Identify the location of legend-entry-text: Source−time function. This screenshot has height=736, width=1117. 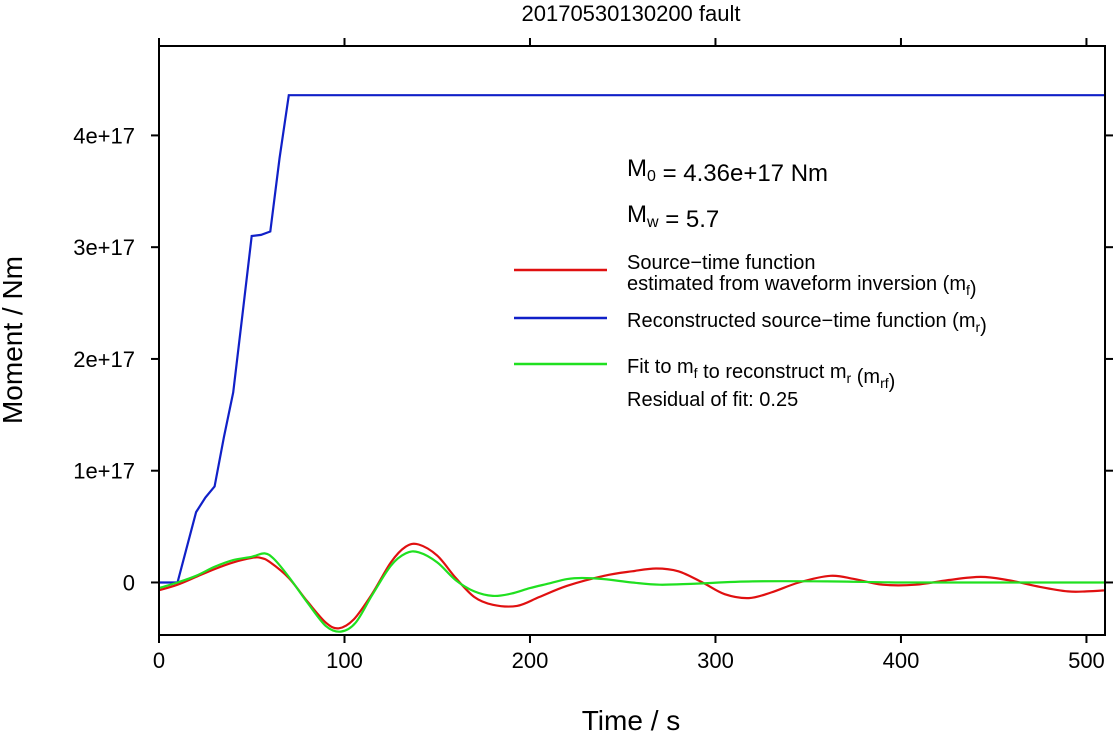
(721, 263).